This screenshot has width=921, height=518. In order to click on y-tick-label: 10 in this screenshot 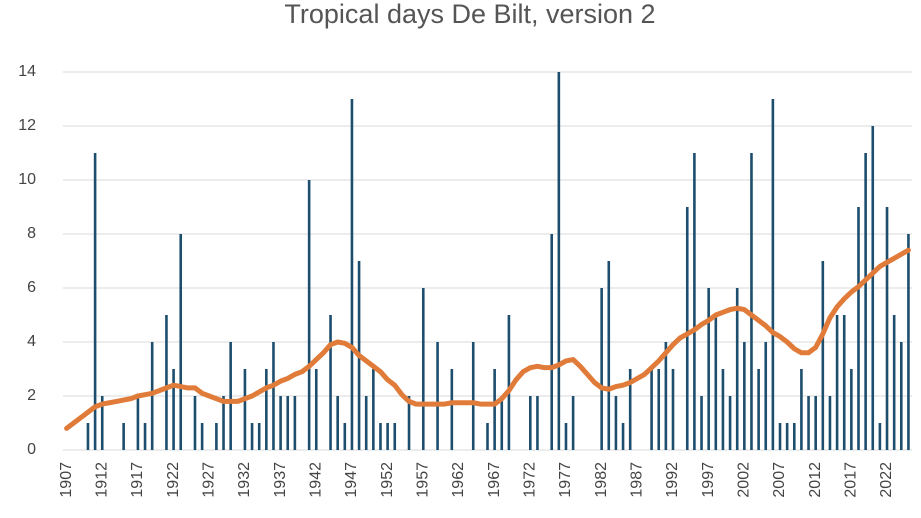, I will do `click(27, 179)`.